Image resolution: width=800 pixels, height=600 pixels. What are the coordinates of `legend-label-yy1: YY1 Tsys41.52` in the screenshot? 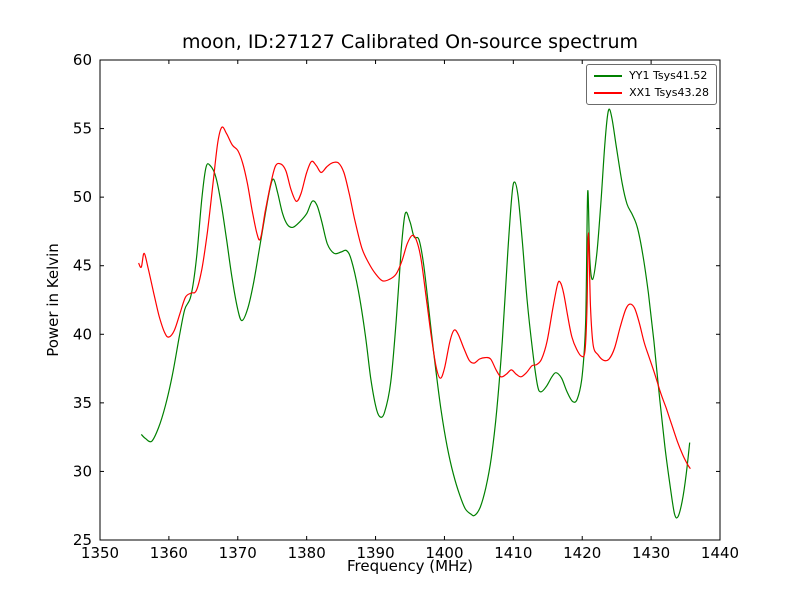 It's located at (668, 75).